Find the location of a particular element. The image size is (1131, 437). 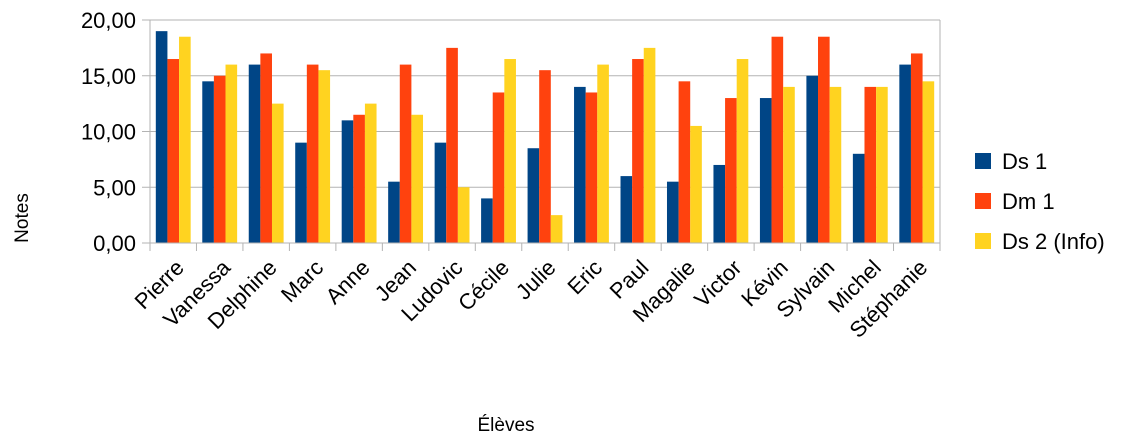

x-tick-label: Cécile is located at coordinates (483, 285).